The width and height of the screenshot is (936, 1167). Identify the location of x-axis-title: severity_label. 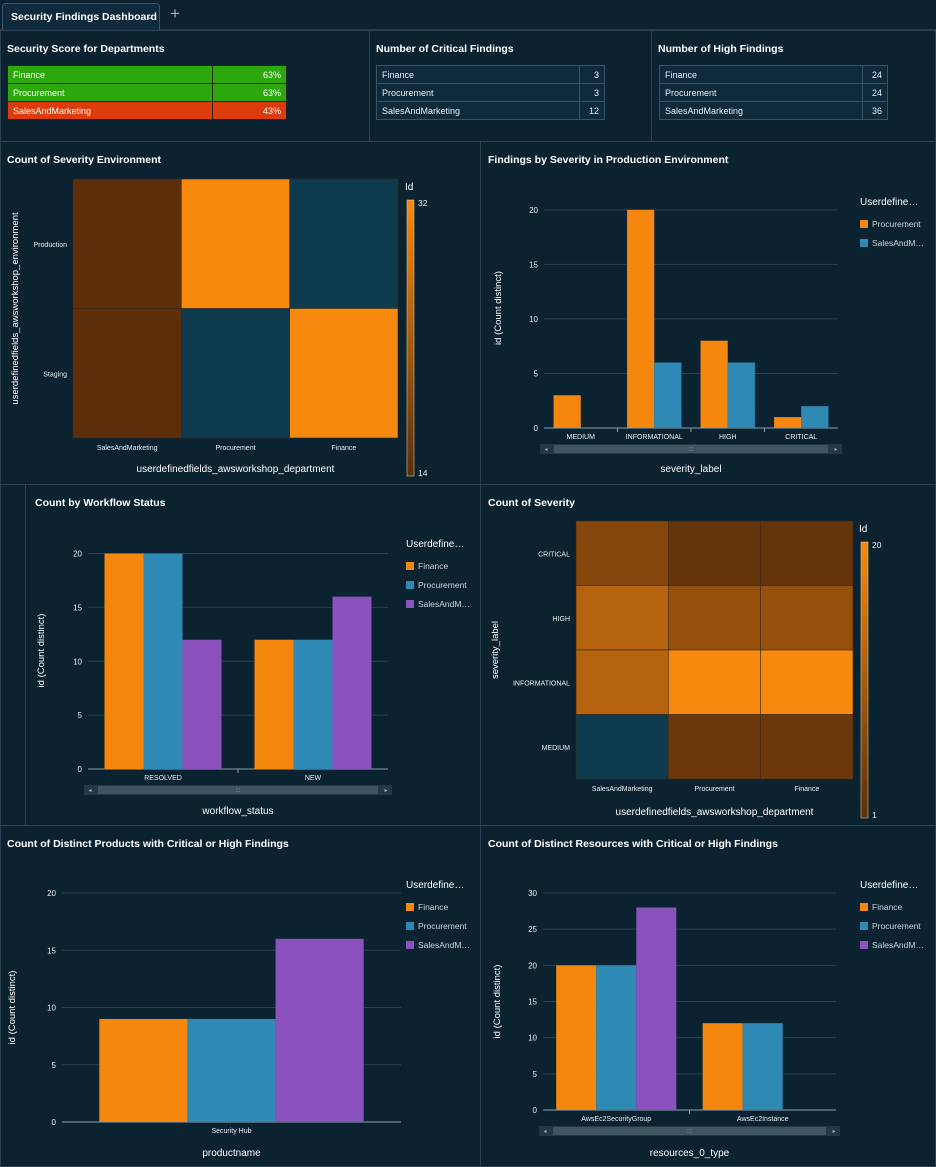
(690, 469).